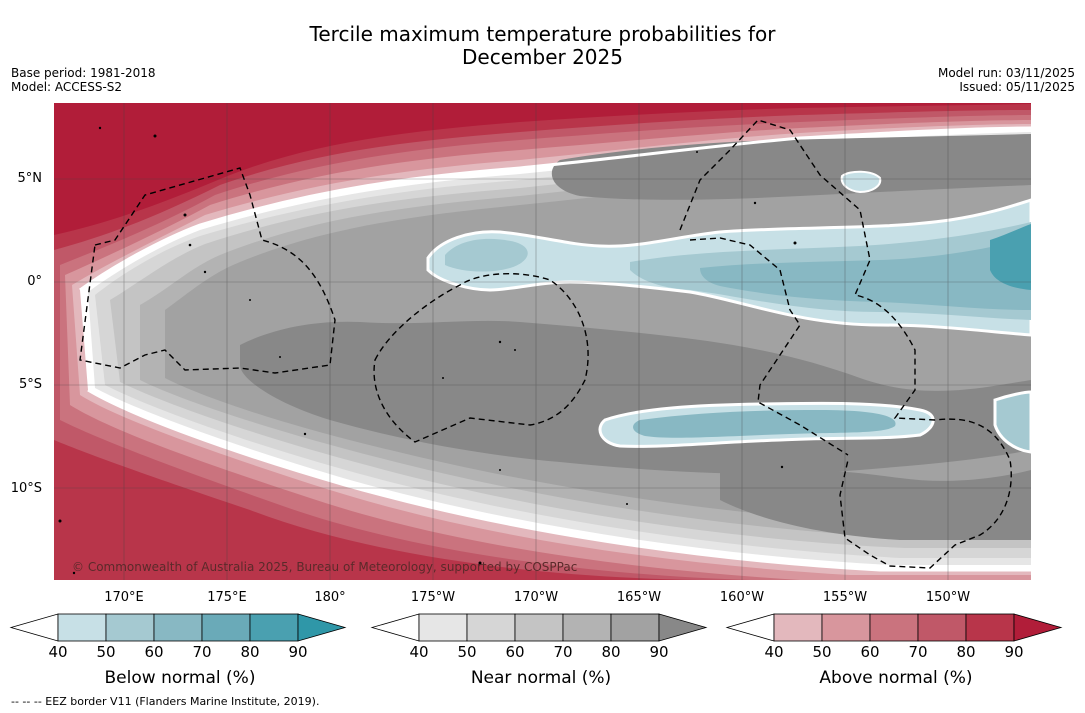  What do you see at coordinates (26, 488) in the screenshot?
I see `lat-label-10s: 10°S` at bounding box center [26, 488].